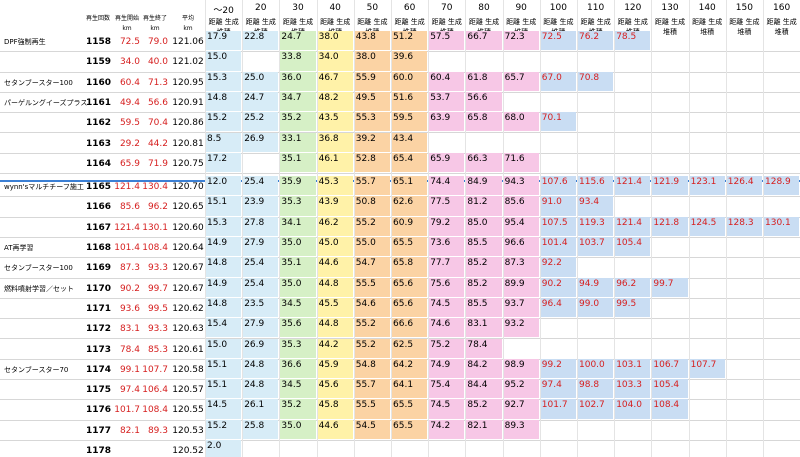 Image resolution: width=800 pixels, height=457 pixels. I want to click on segment-value: 33.1, so click(297, 142).